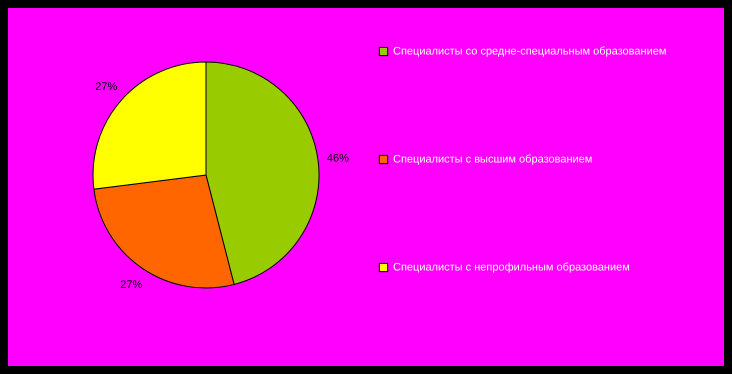 Image resolution: width=732 pixels, height=374 pixels. Describe the element at coordinates (511, 268) in the screenshot. I see `legend-label: Специалисты с непрофильным образованием` at that location.